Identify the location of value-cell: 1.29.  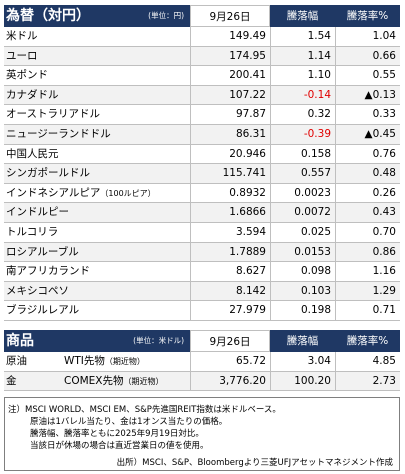
(367, 291).